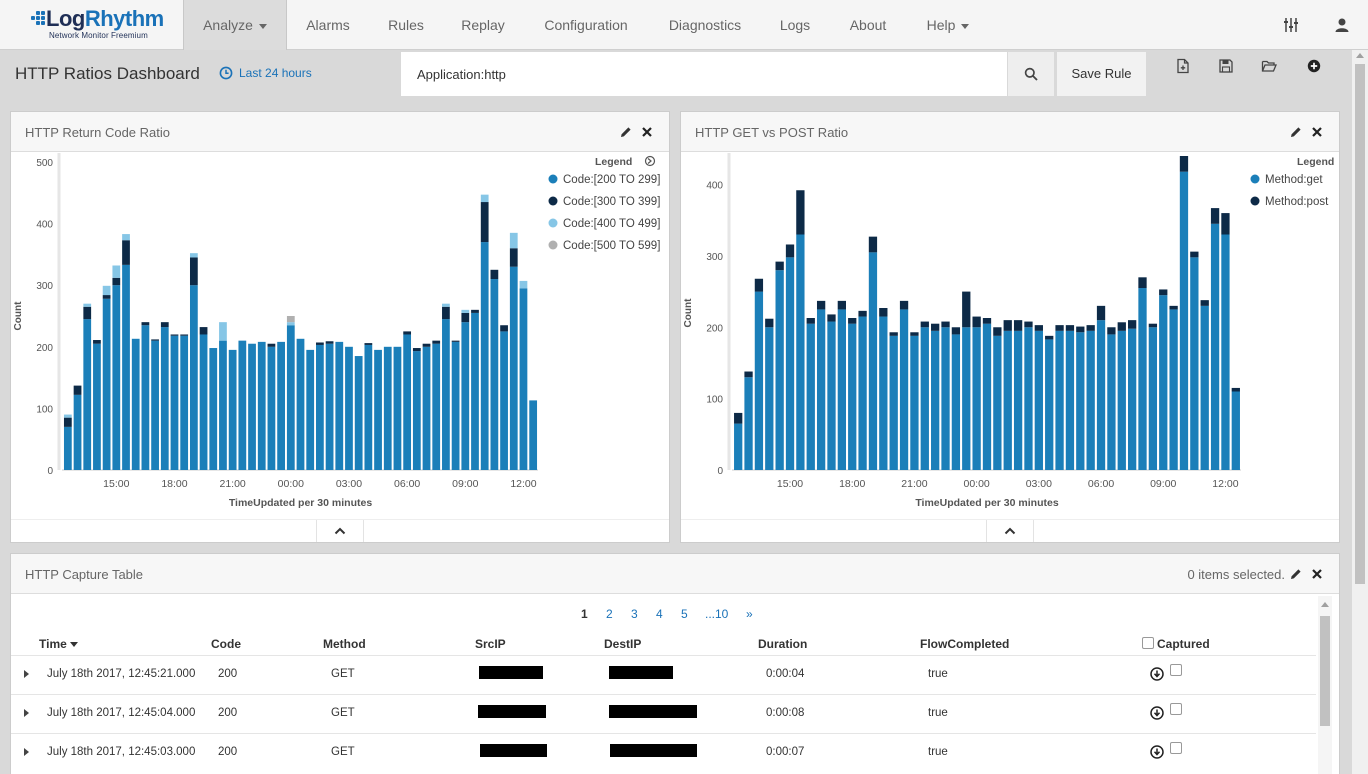  Describe the element at coordinates (634, 614) in the screenshot. I see `page-3: 3` at that location.